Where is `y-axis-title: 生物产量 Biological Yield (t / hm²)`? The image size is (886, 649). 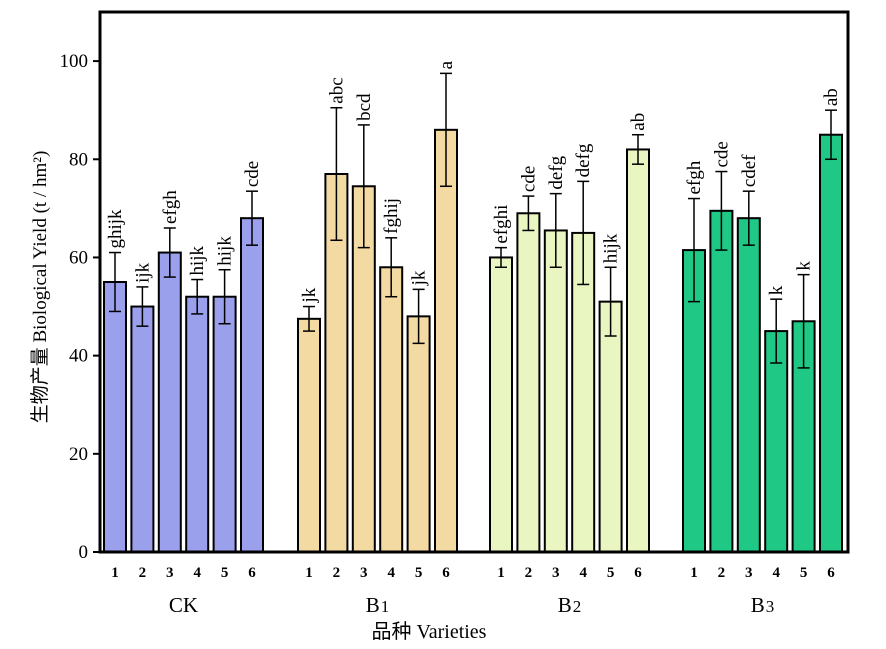 y-axis-title: 生物产量 Biological Yield (t / hm²) is located at coordinates (40, 287).